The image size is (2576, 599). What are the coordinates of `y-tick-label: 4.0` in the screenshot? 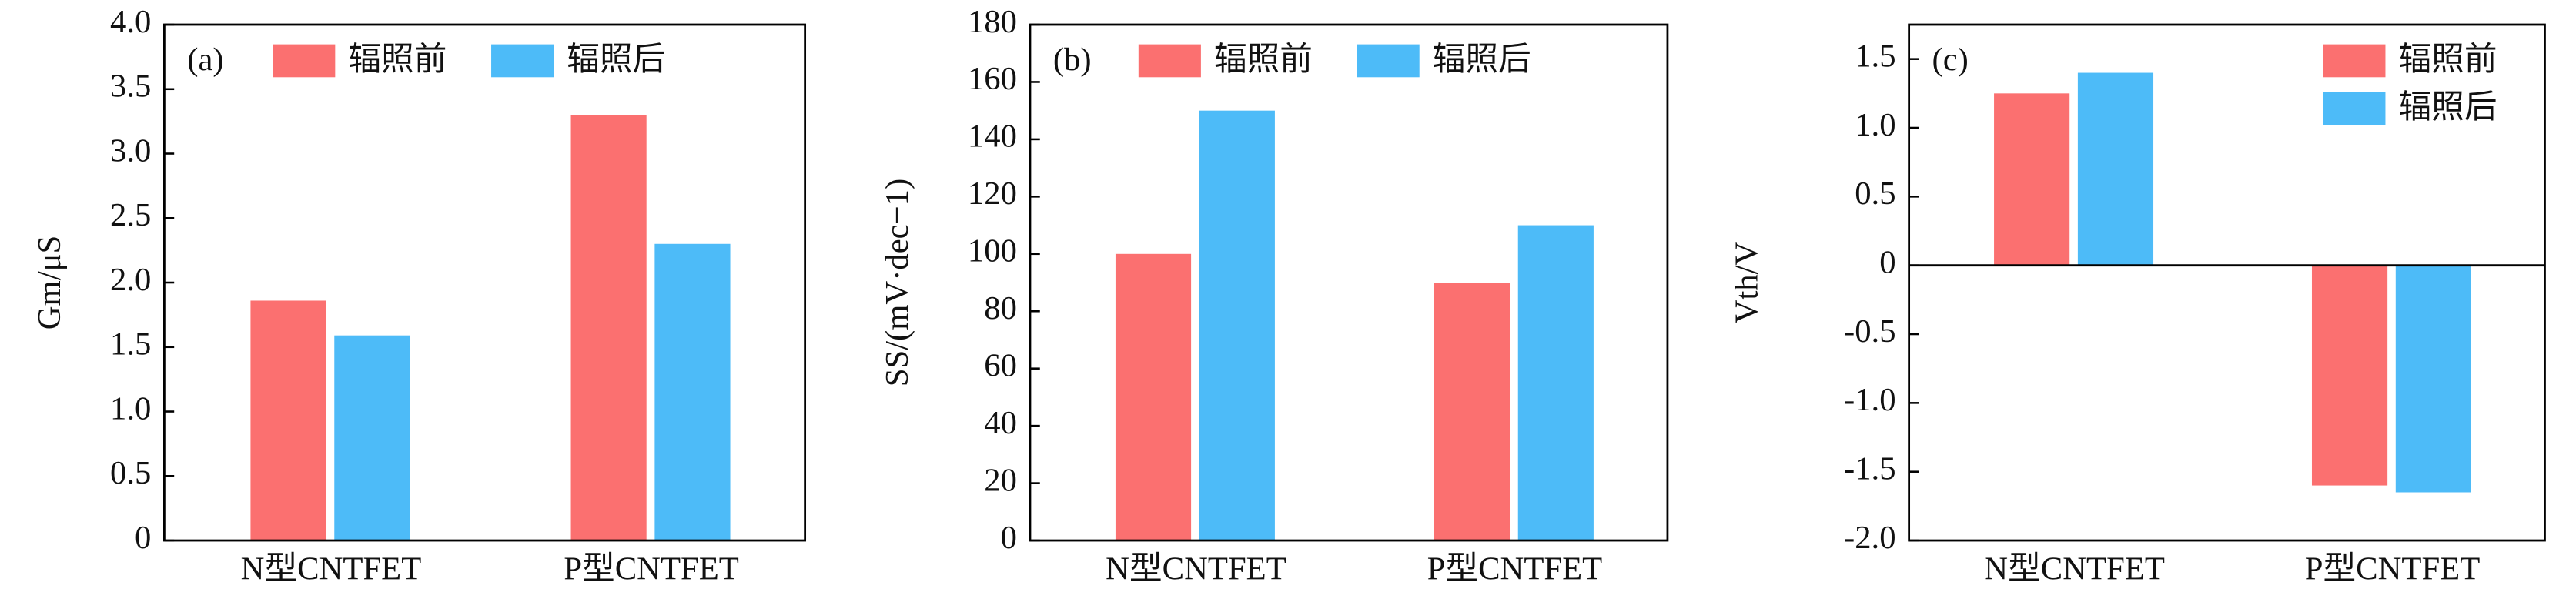 It's located at (131, 22).